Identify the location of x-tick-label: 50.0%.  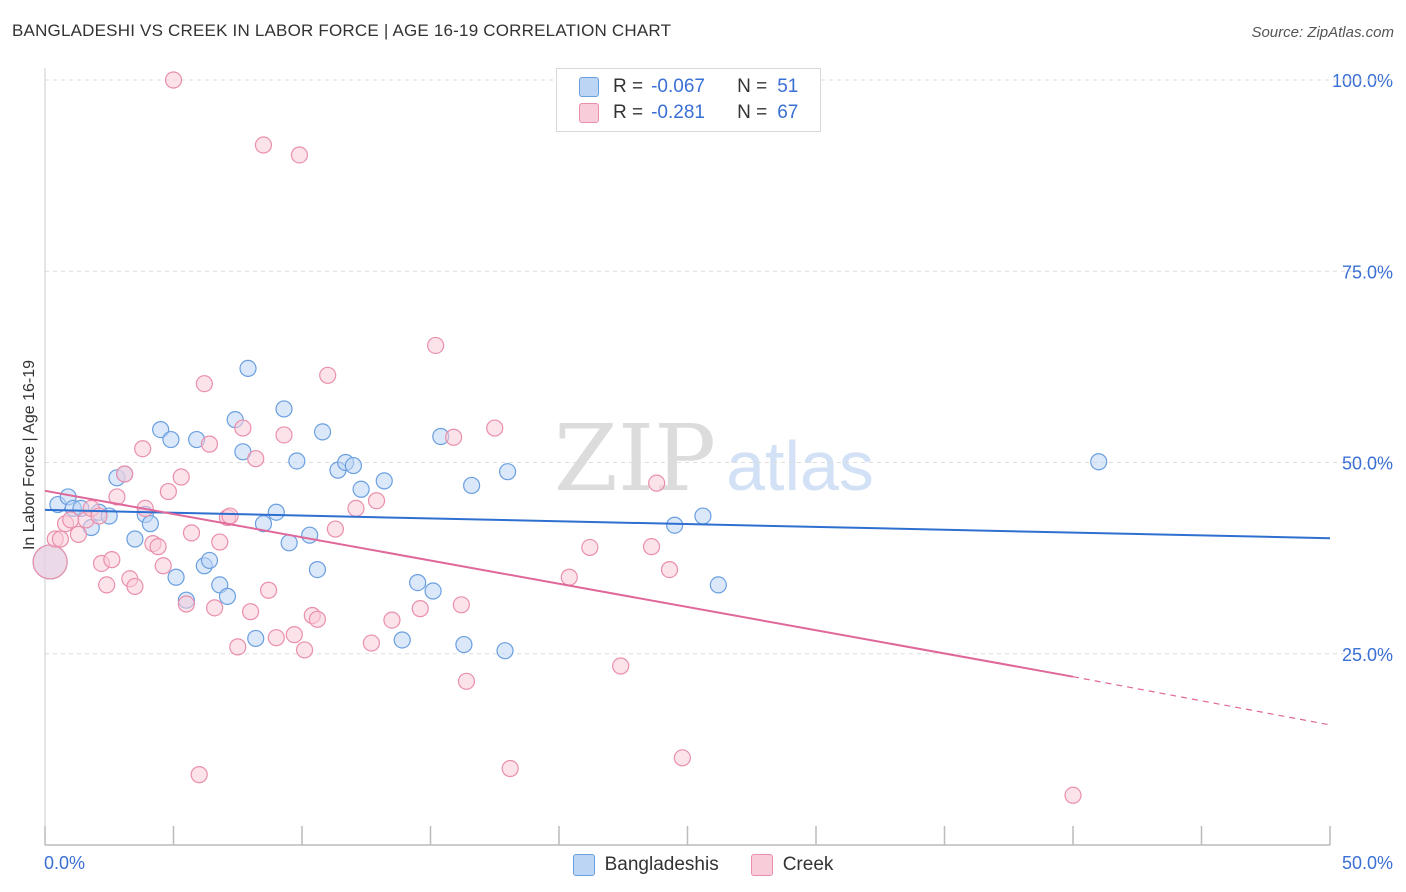
(1367, 863).